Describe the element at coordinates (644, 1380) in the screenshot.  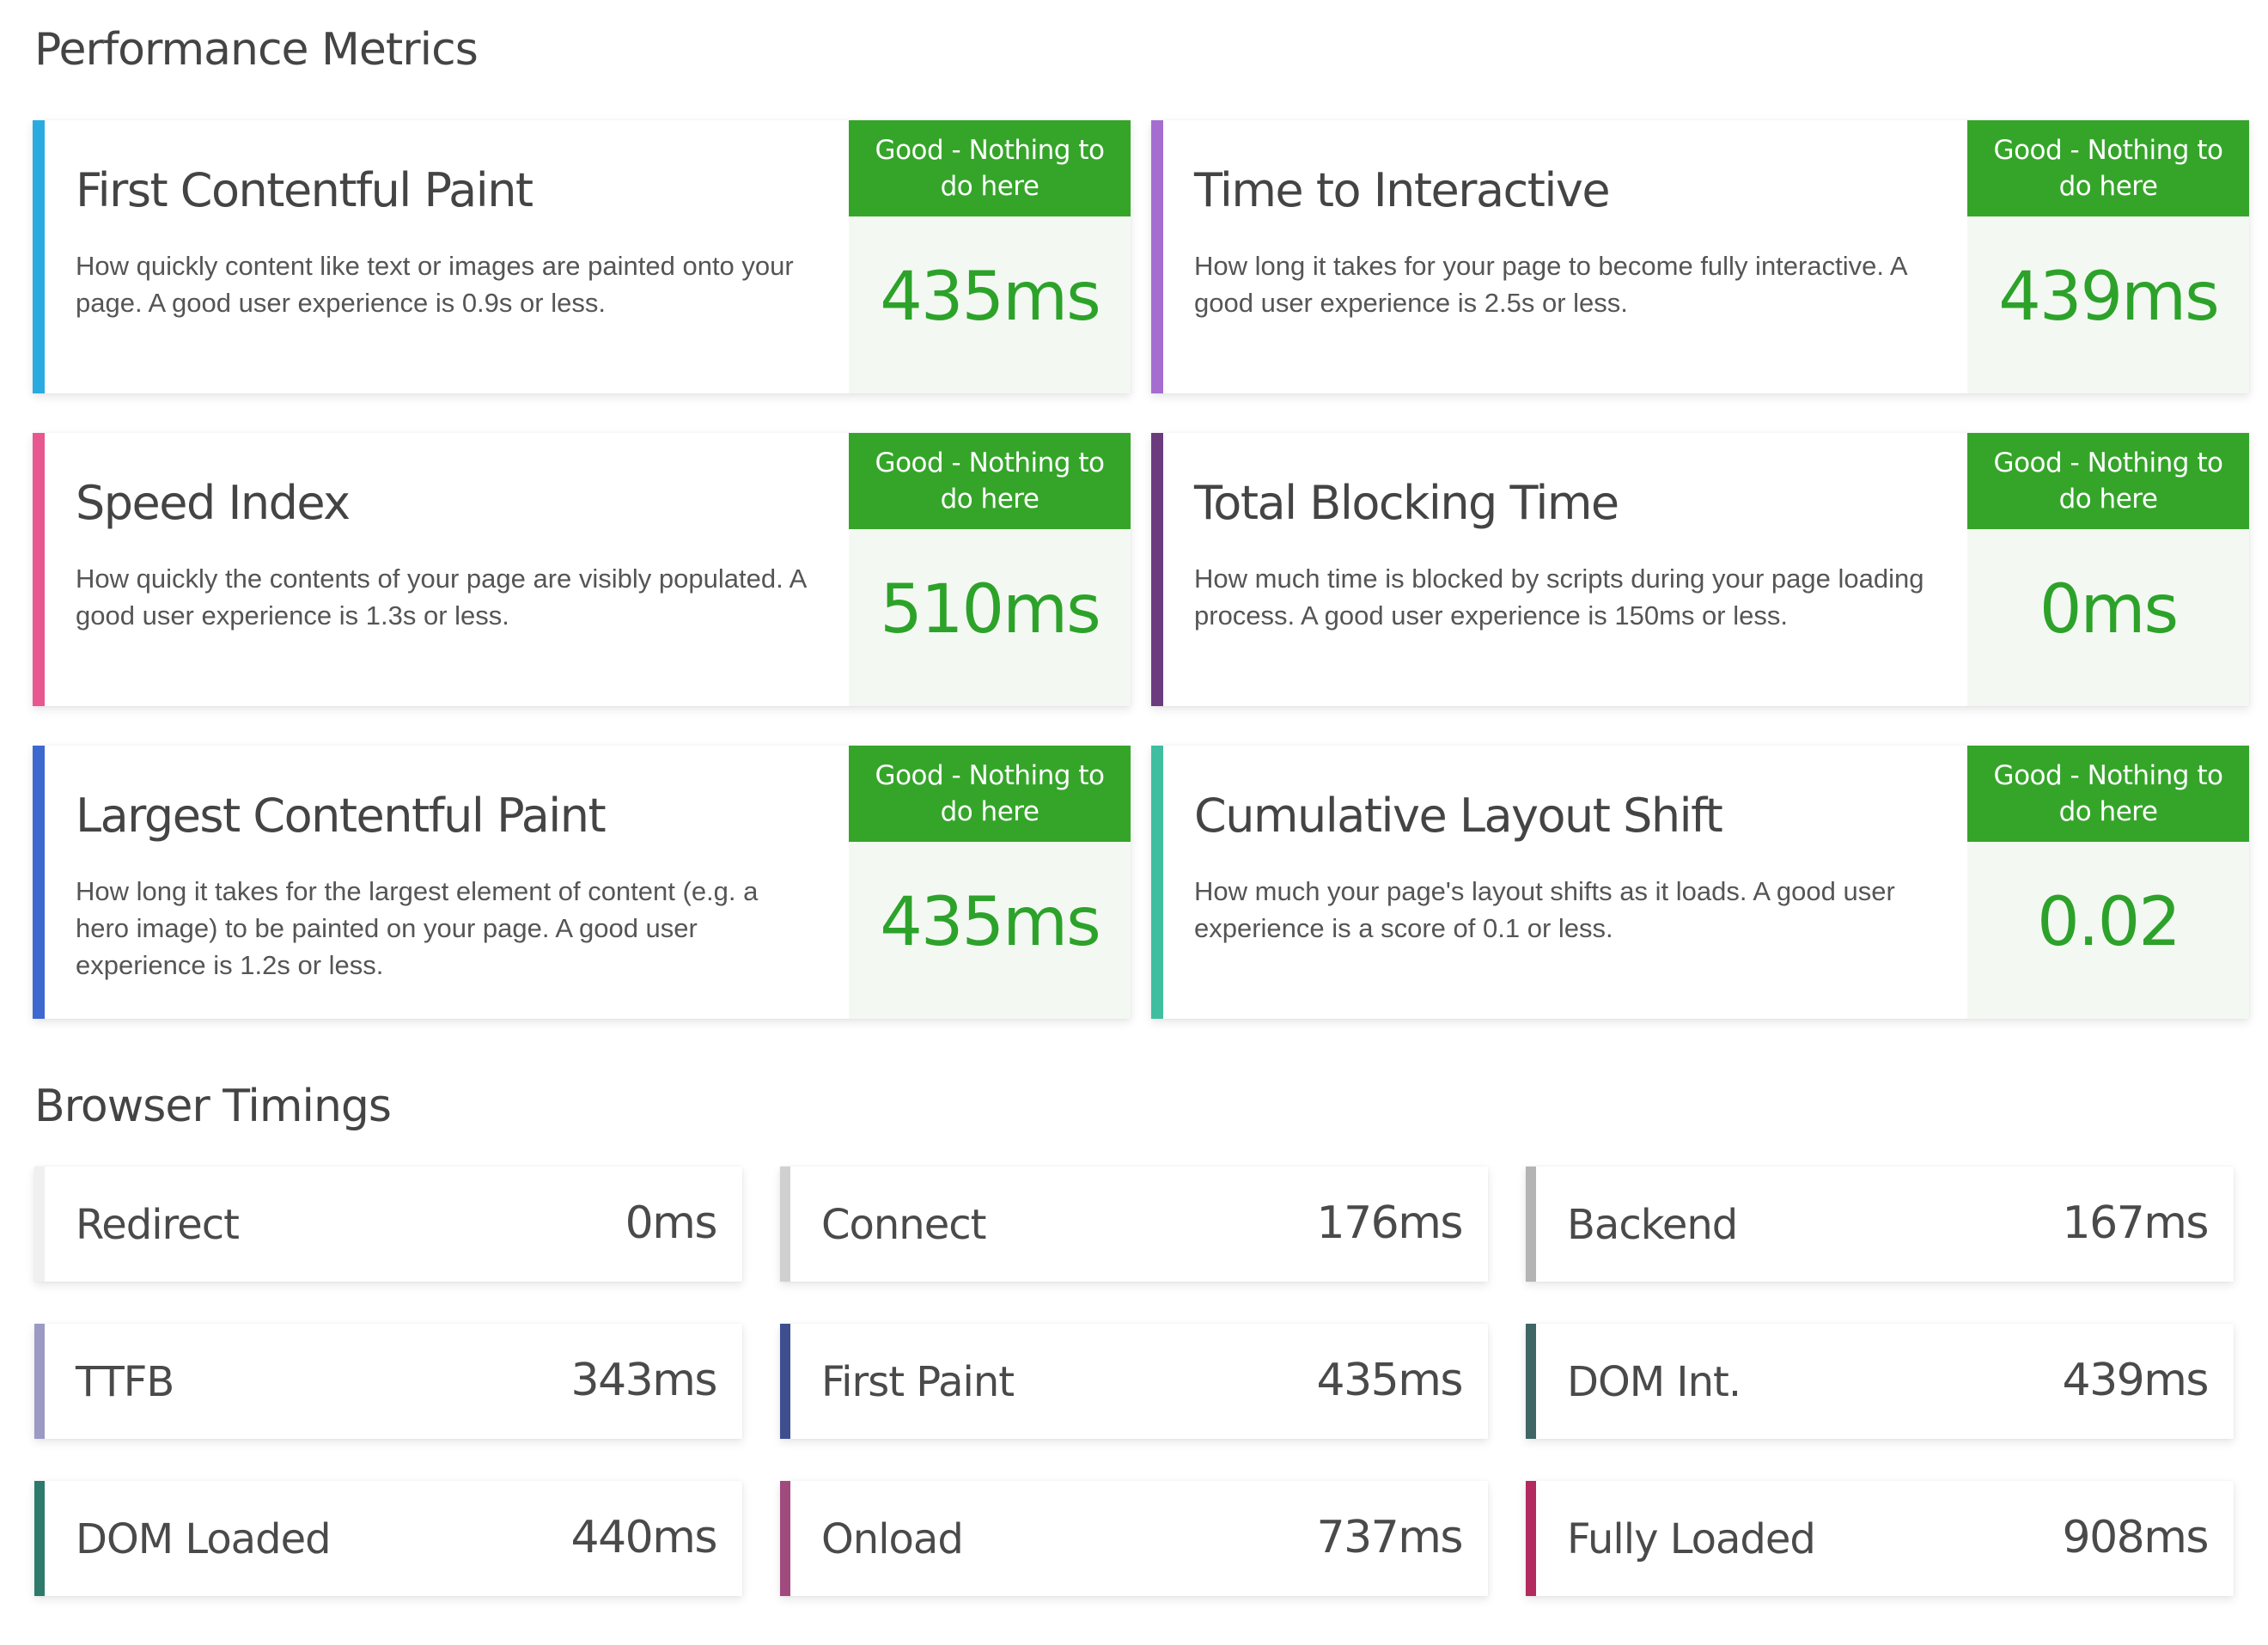
I see `timing-value: 343ms` at that location.